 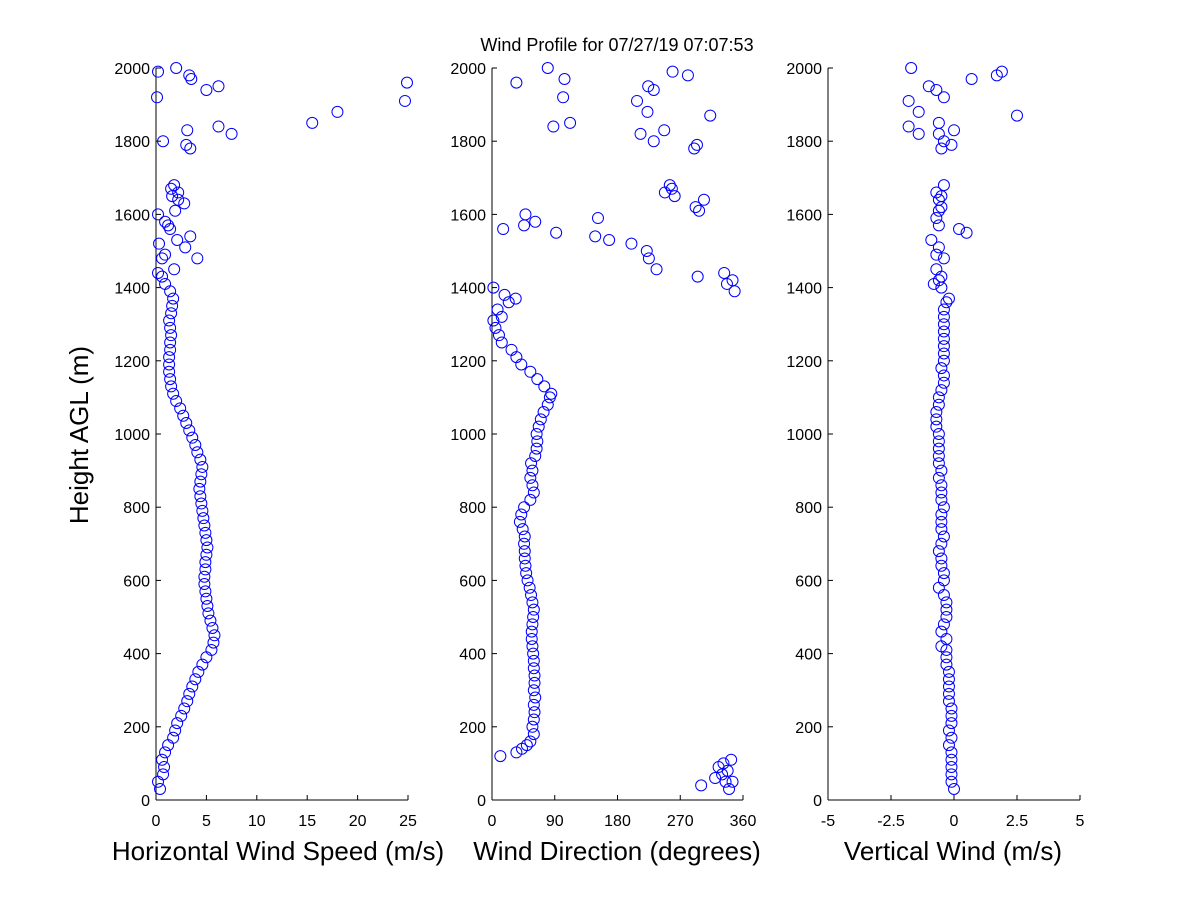 What do you see at coordinates (828, 821) in the screenshot?
I see `x-tick-label: -5` at bounding box center [828, 821].